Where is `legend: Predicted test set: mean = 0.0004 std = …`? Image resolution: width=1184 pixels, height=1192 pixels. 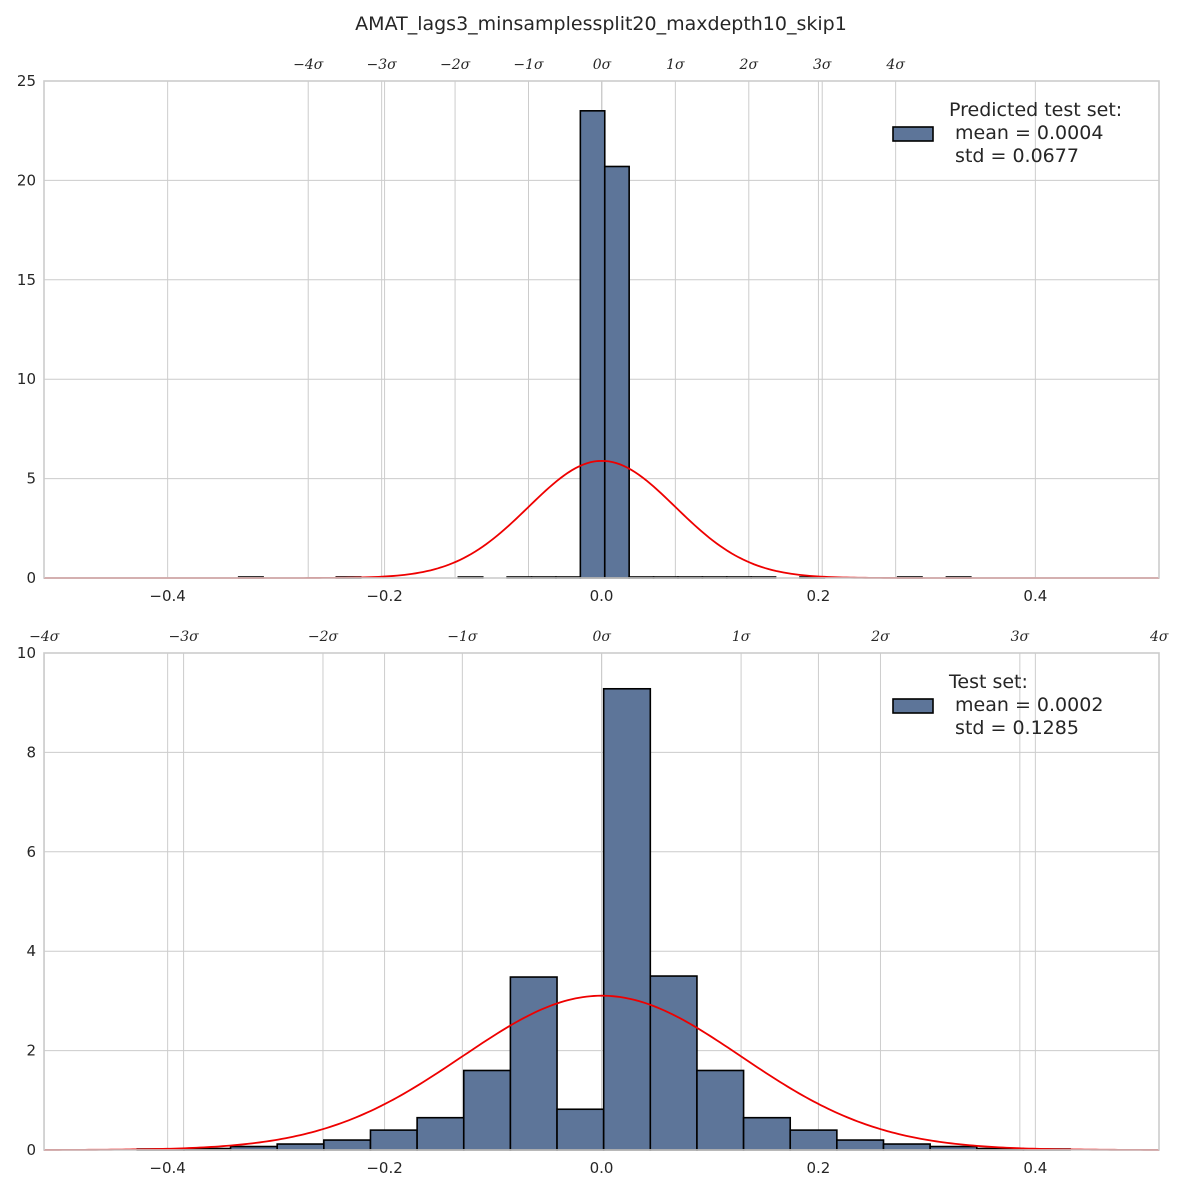 legend: Predicted test set: mean = 0.0004 std = … is located at coordinates (1007, 133).